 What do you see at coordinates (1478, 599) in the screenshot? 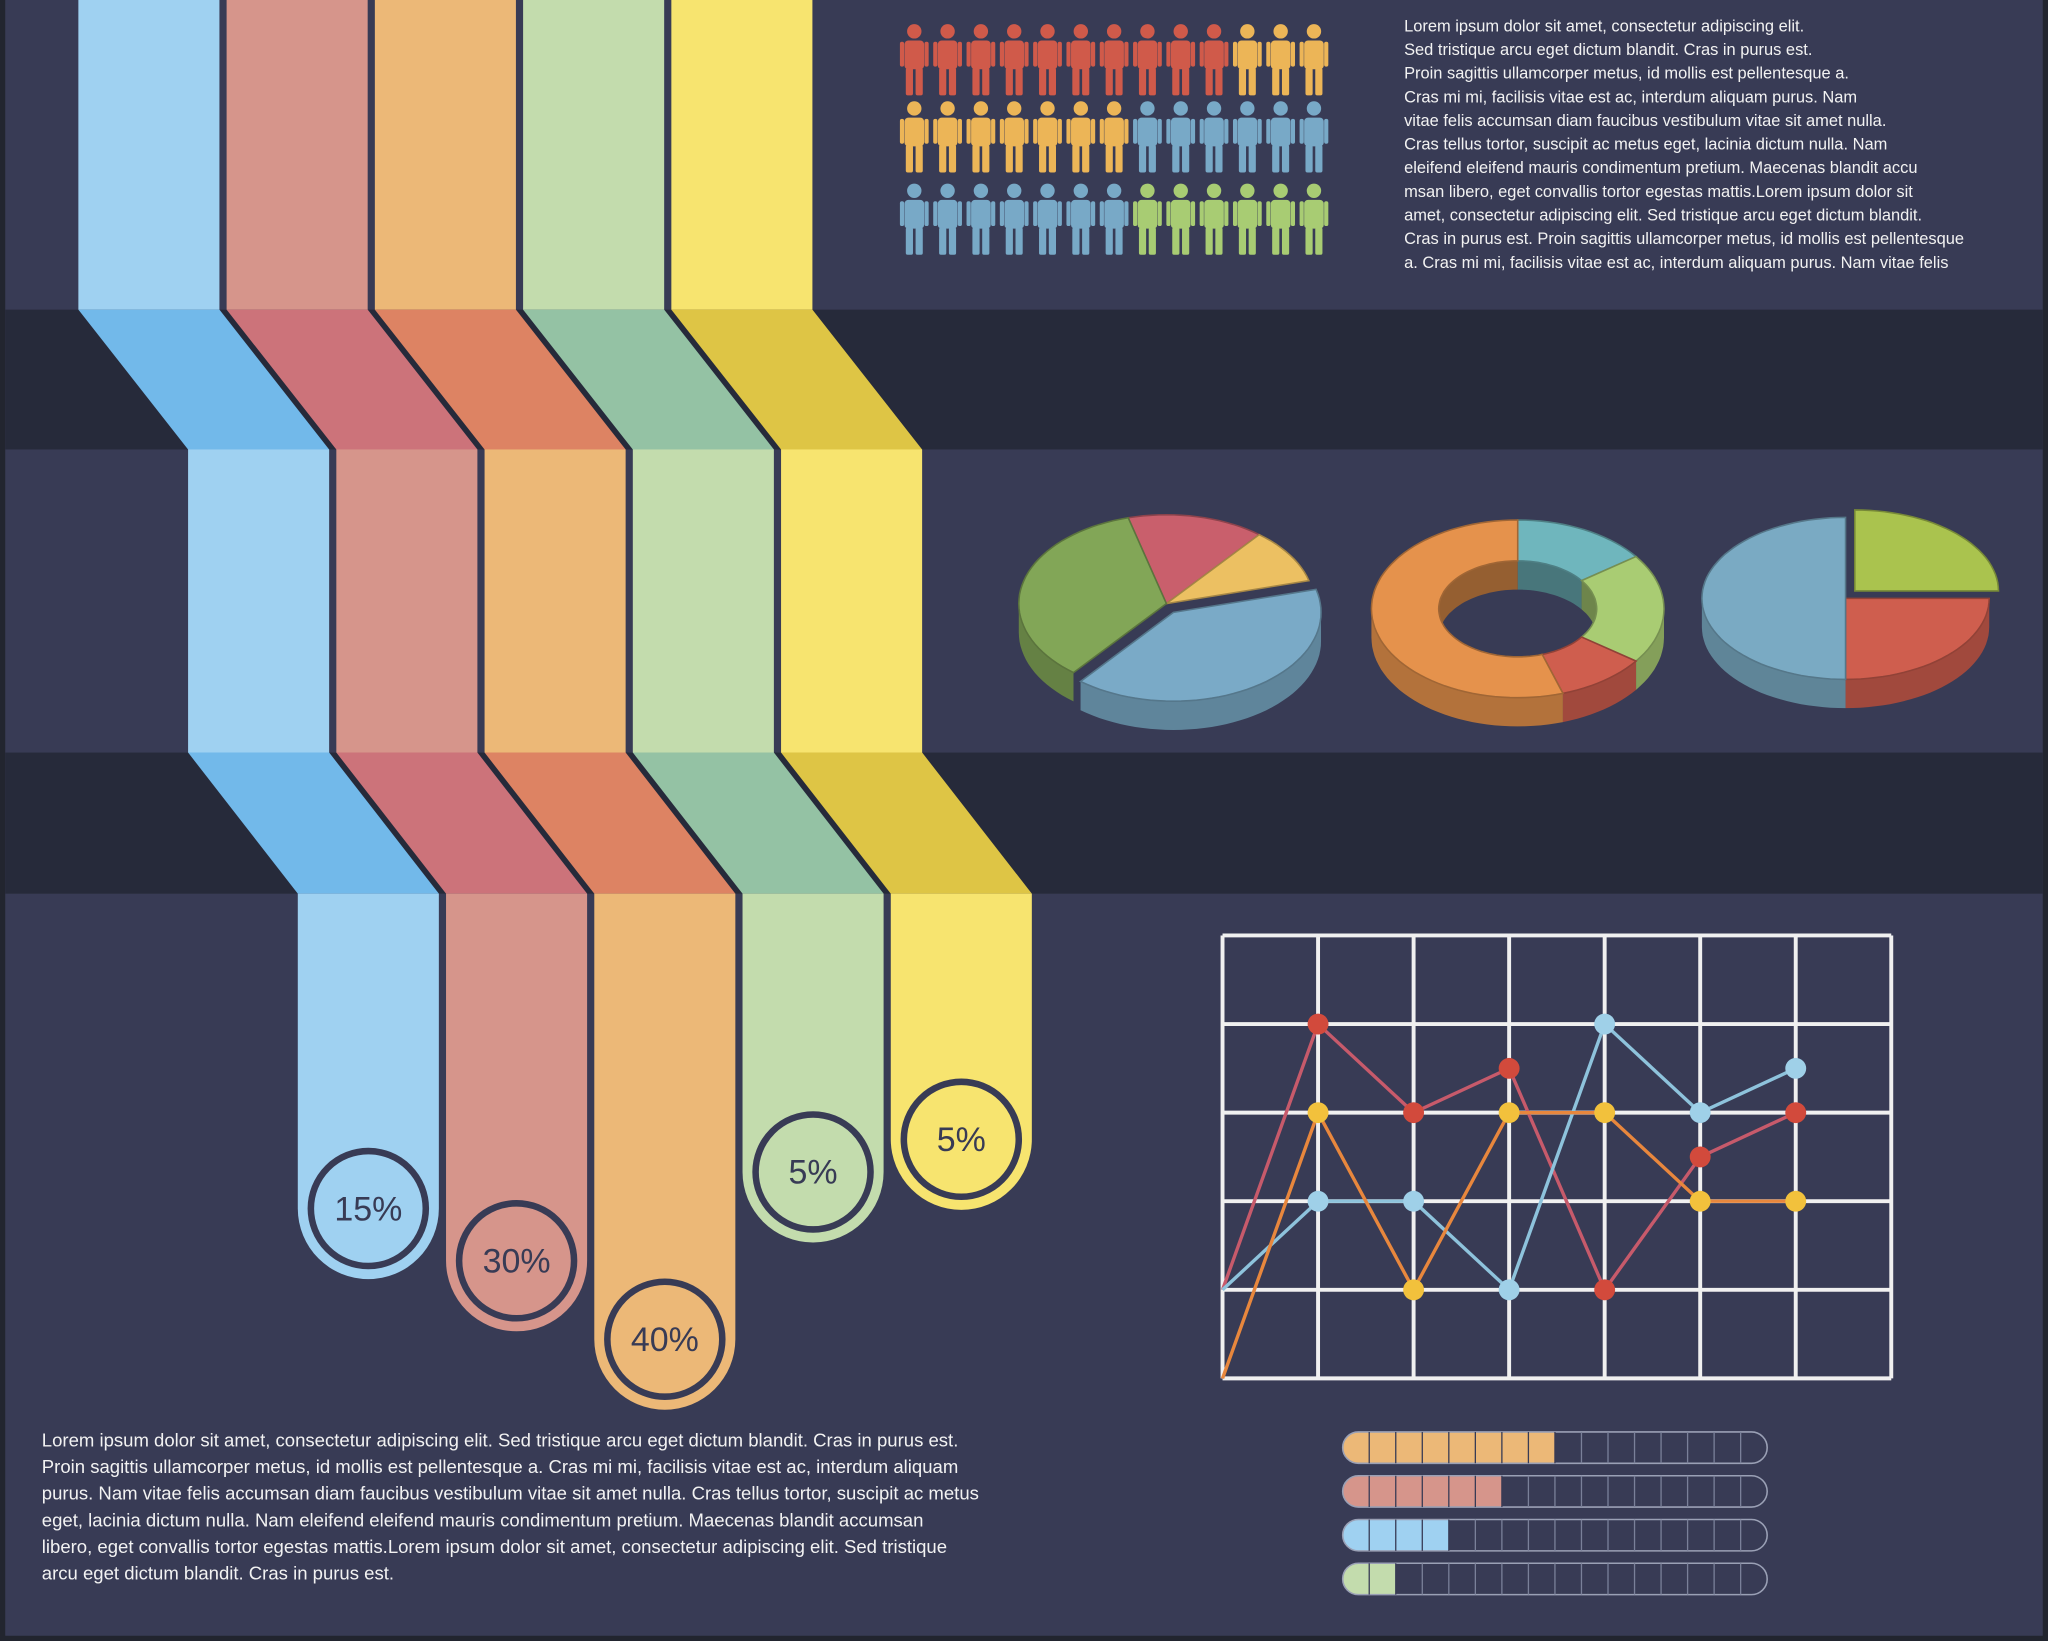
I see `donut-inner-wall` at bounding box center [1478, 599].